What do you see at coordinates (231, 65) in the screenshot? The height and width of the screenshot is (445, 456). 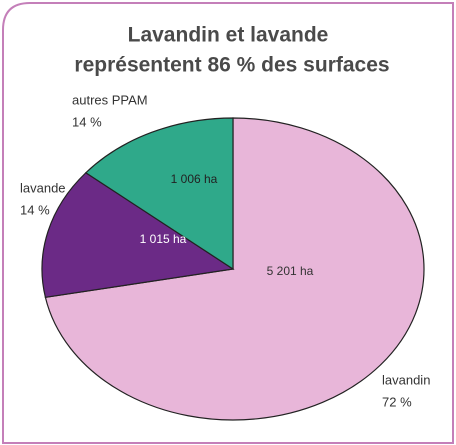 I see `chart-title: représentent 86 % des surfaces` at bounding box center [231, 65].